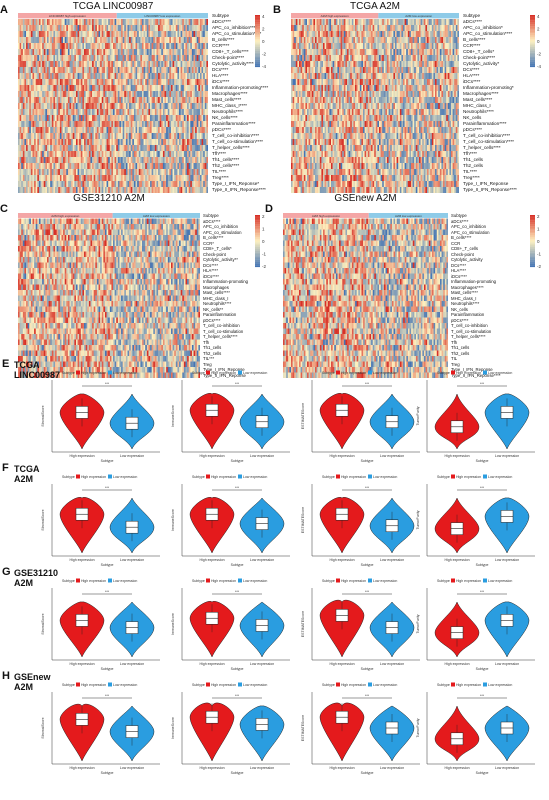  What do you see at coordinates (481, 63) in the screenshot?
I see `heatmap-row-label: Cytolytic_activity*` at bounding box center [481, 63].